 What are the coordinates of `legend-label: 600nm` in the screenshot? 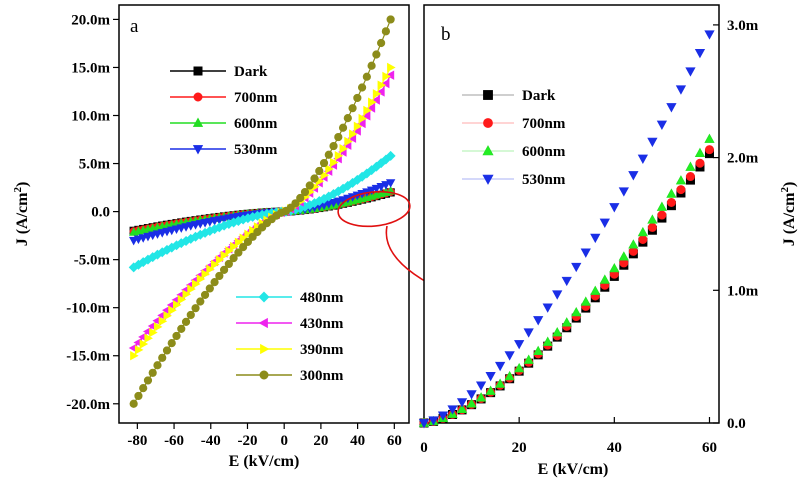 It's located at (544, 152).